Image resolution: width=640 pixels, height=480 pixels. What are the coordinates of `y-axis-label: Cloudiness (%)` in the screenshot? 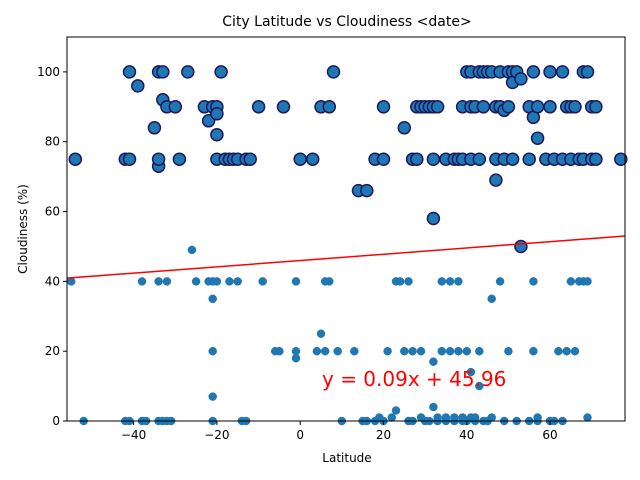 It's located at (23, 229).